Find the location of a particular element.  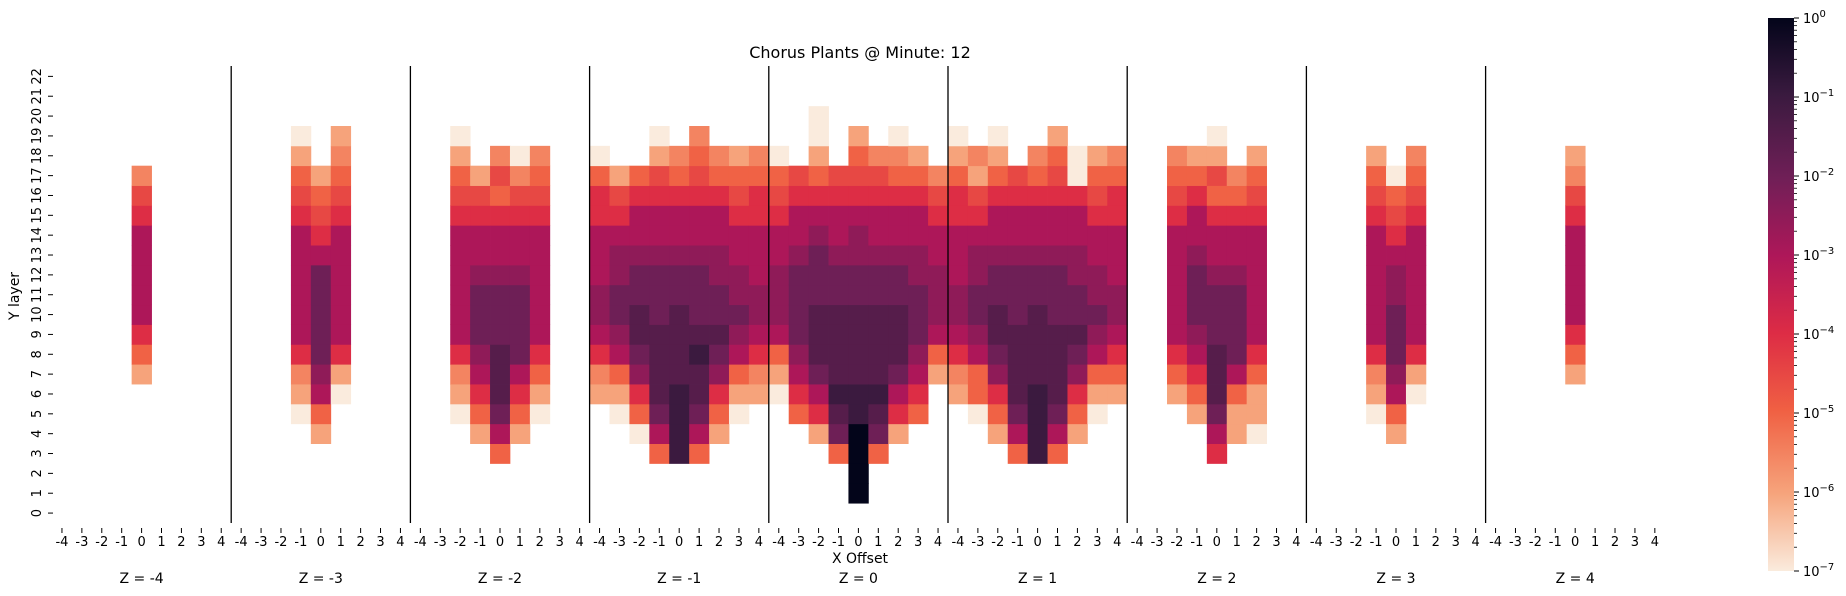

x-tick-label: 4 is located at coordinates (1655, 542).